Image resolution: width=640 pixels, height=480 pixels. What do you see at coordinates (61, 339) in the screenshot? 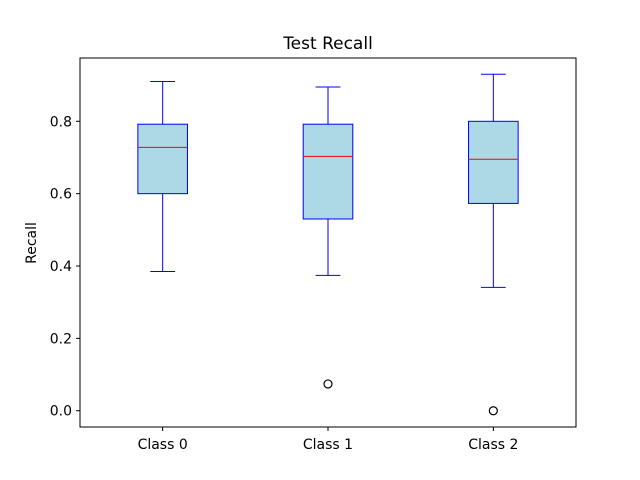
I see `y-tick-label: 0.2` at bounding box center [61, 339].